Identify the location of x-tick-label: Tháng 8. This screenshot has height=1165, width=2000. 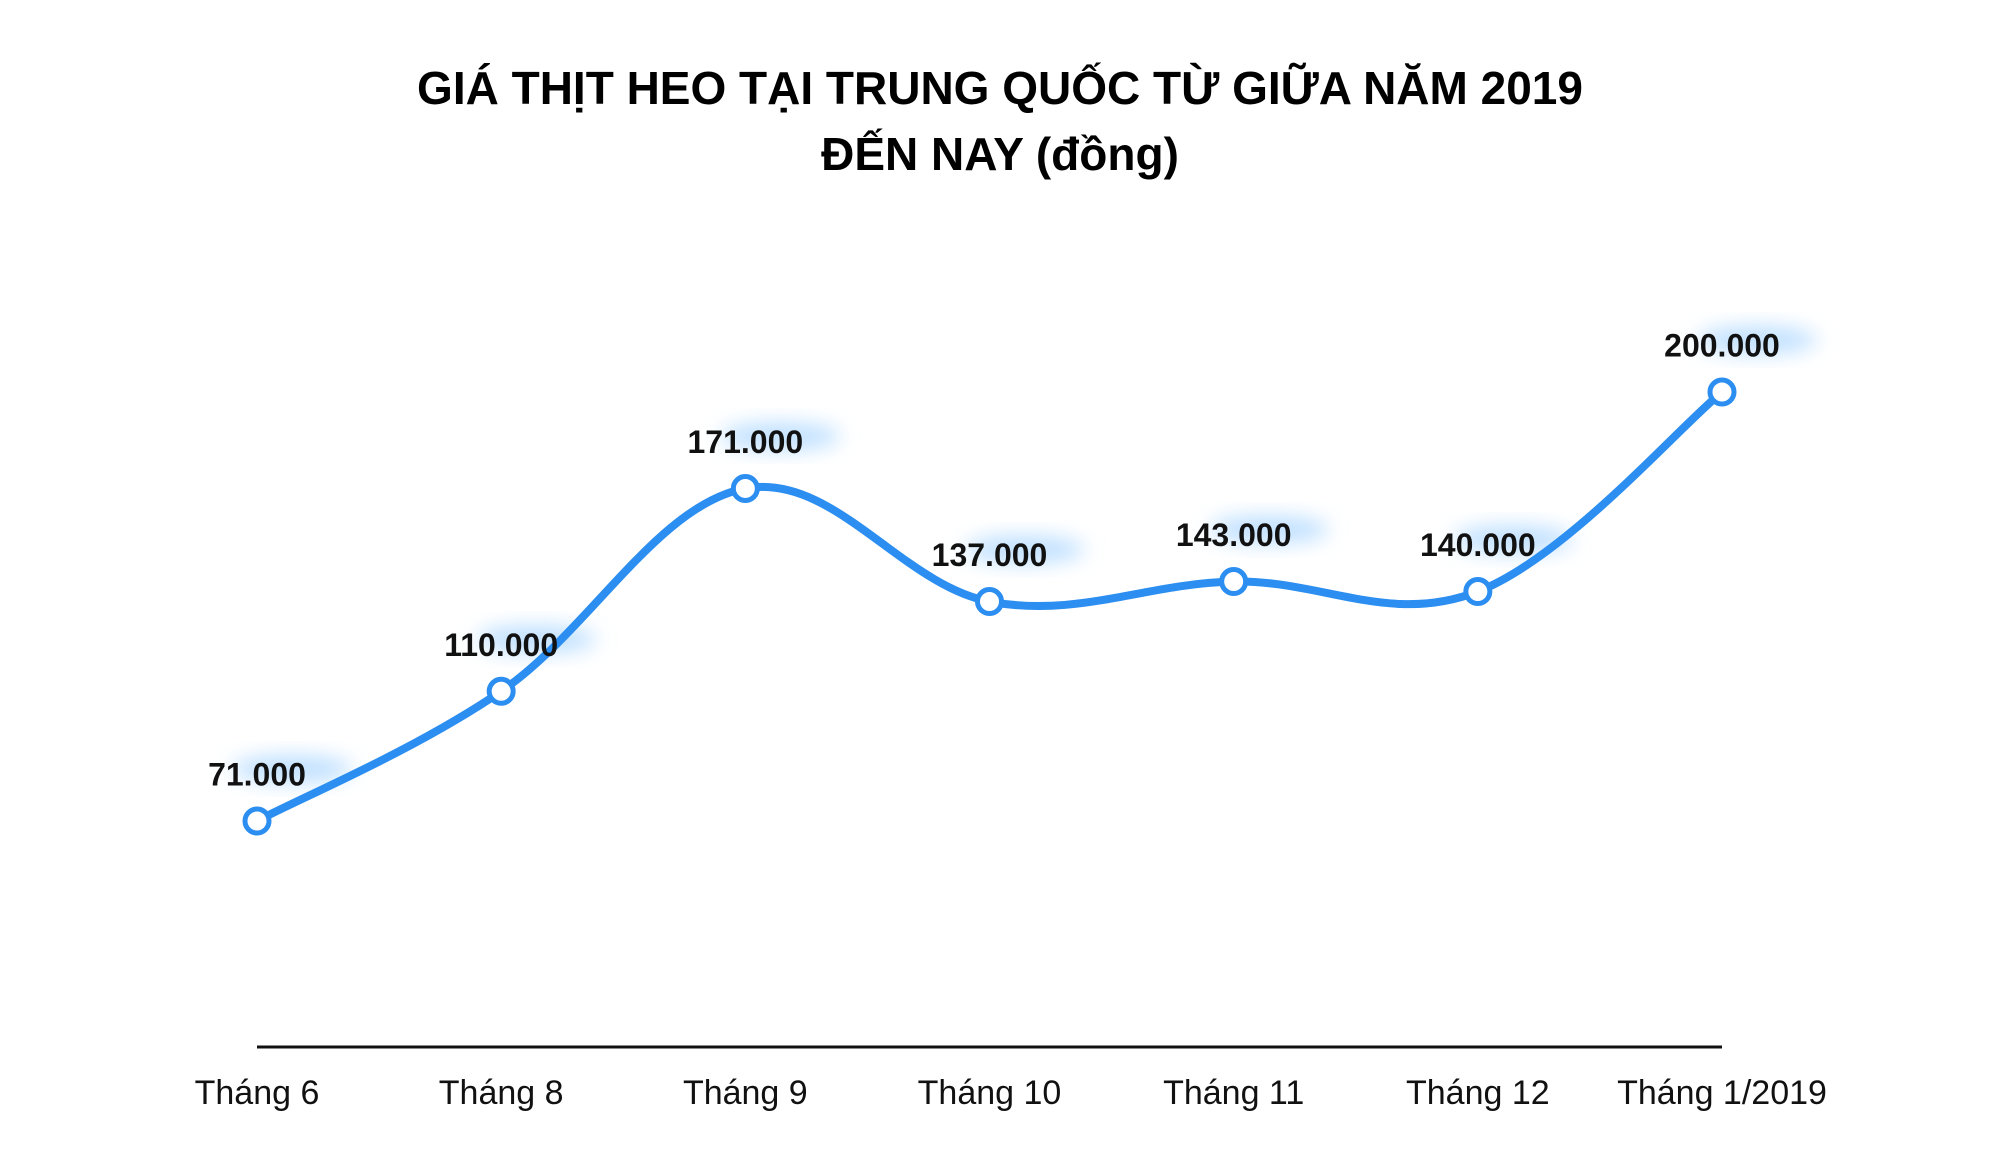
(501, 1093).